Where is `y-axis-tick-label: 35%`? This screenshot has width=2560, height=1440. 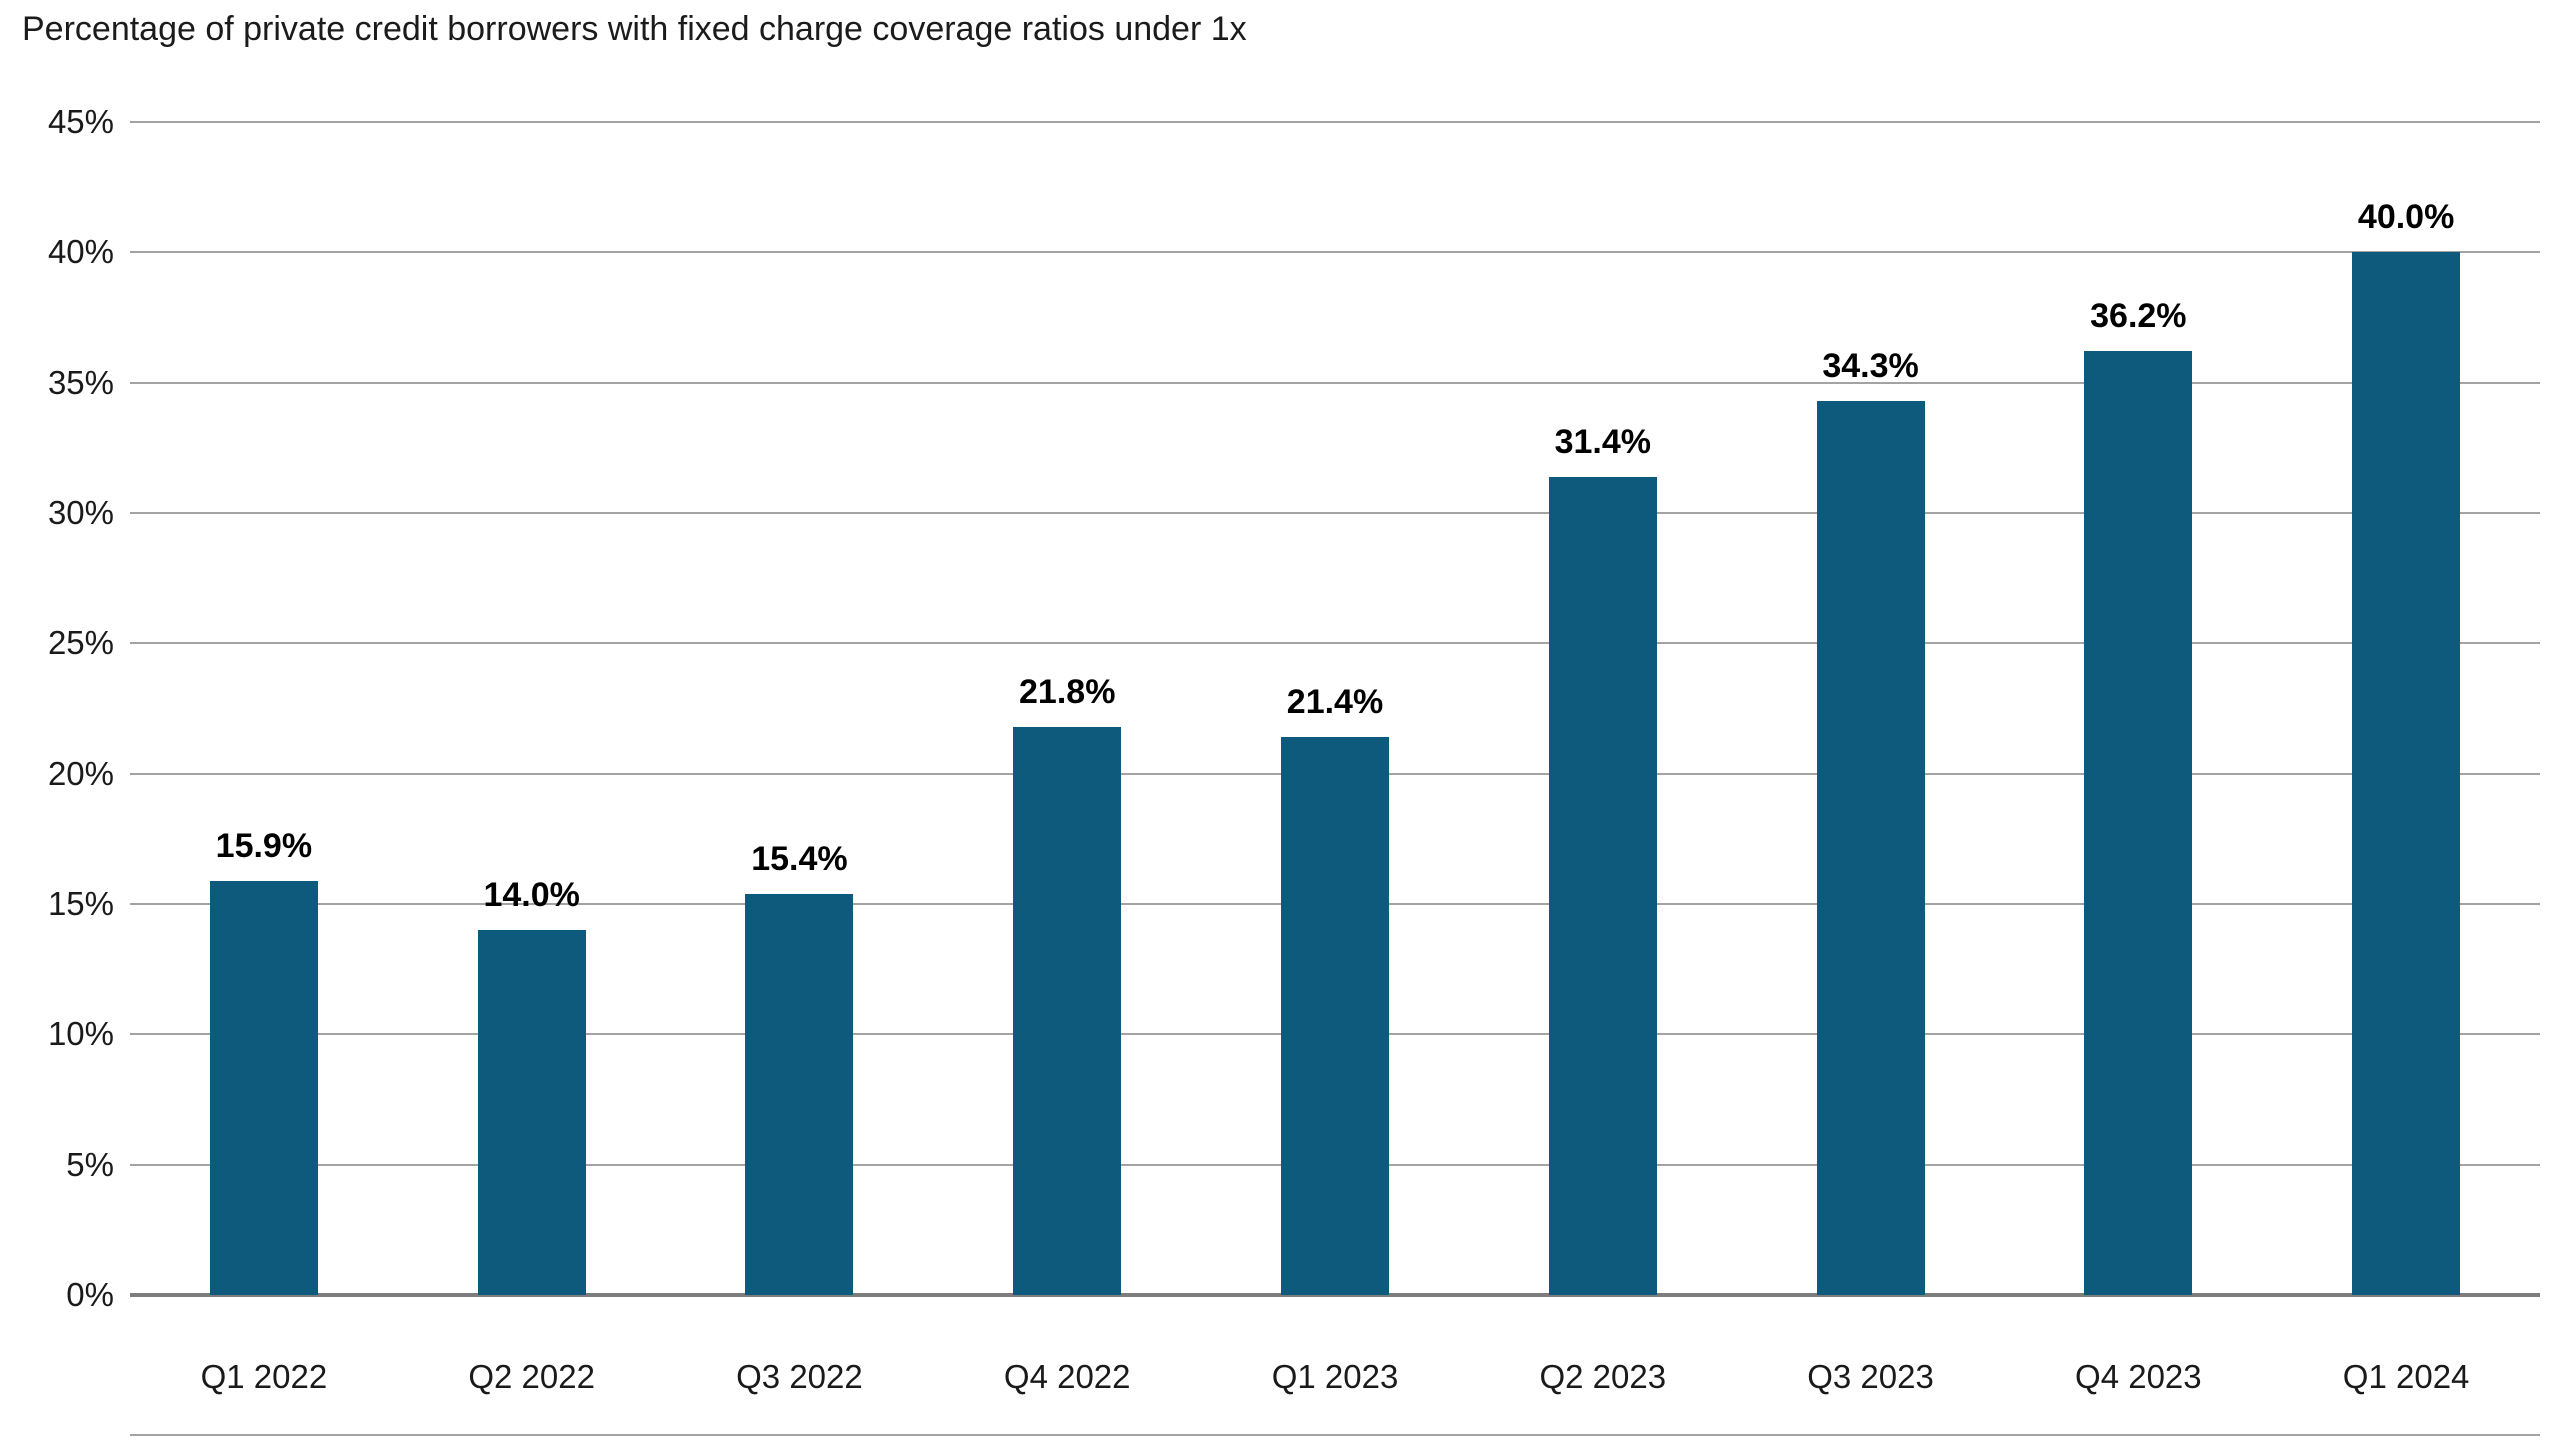 y-axis-tick-label: 35% is located at coordinates (80, 382).